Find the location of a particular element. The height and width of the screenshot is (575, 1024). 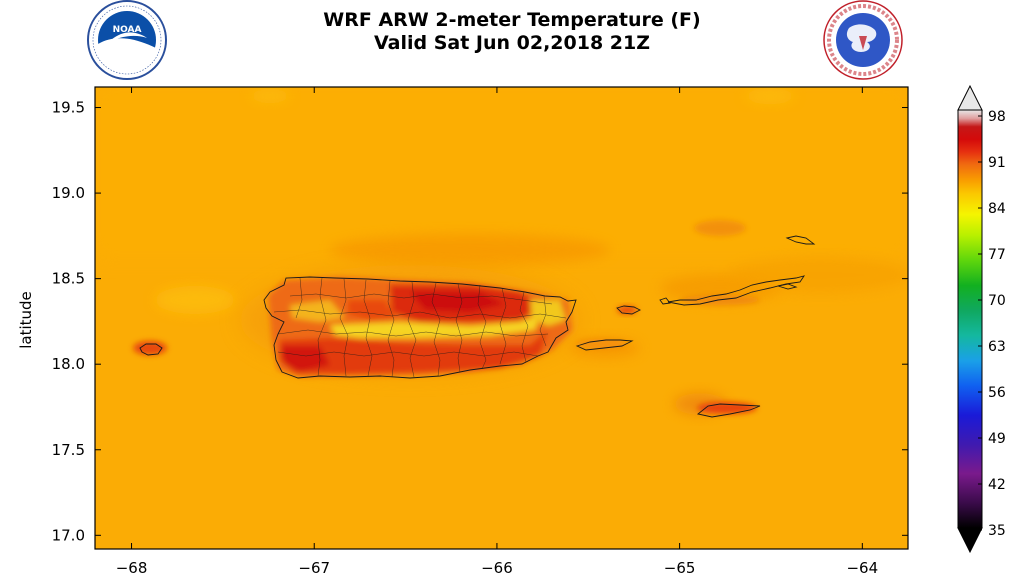

nws-logo-icon is located at coordinates (863, 40).